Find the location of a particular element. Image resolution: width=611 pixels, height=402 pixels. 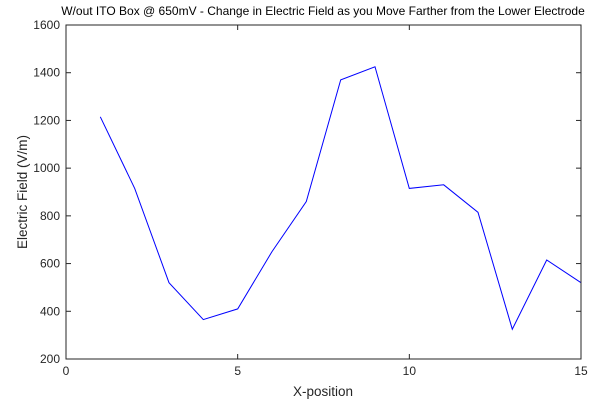

y-tick-label: 1000 is located at coordinates (46, 168).